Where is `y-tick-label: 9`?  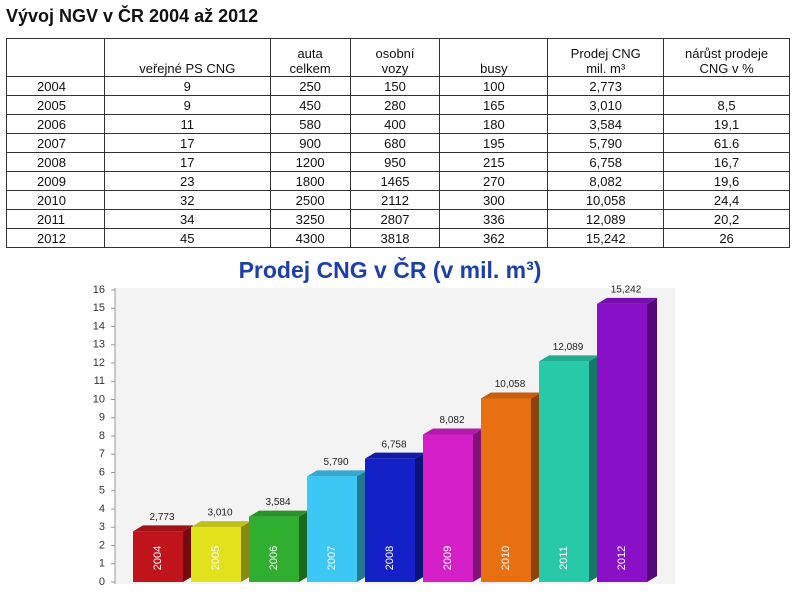 y-tick-label: 9 is located at coordinates (102, 418).